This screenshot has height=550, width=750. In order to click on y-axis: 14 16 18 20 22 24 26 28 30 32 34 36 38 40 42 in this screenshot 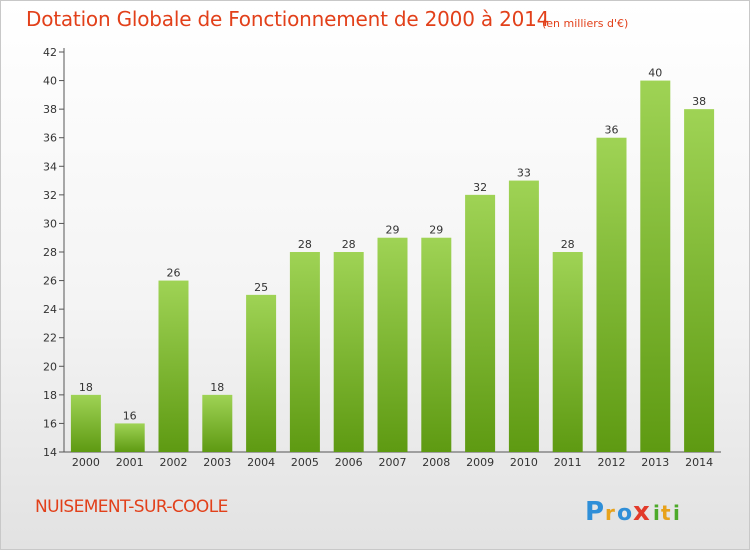, I will do `click(54, 252)`.